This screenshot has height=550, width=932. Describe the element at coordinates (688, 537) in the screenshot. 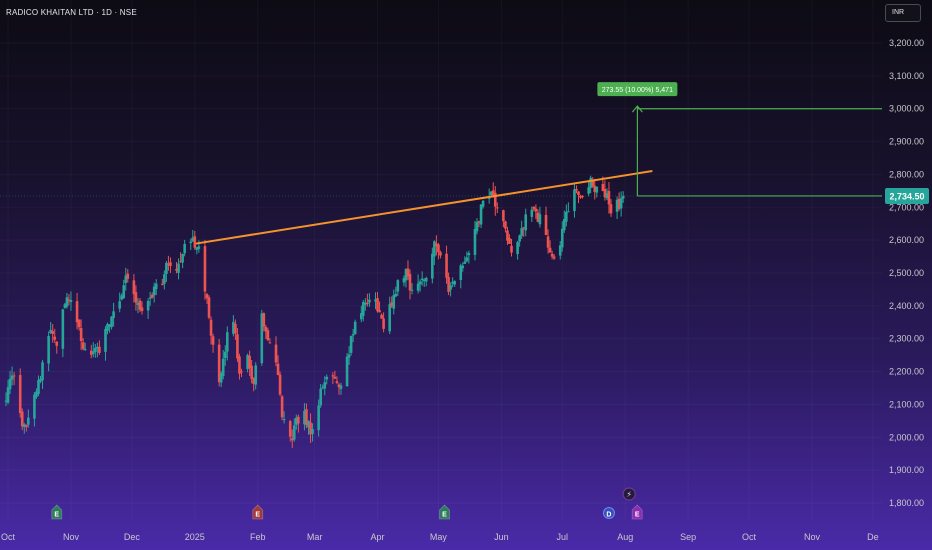

I see `x-tick-label: Sep` at that location.